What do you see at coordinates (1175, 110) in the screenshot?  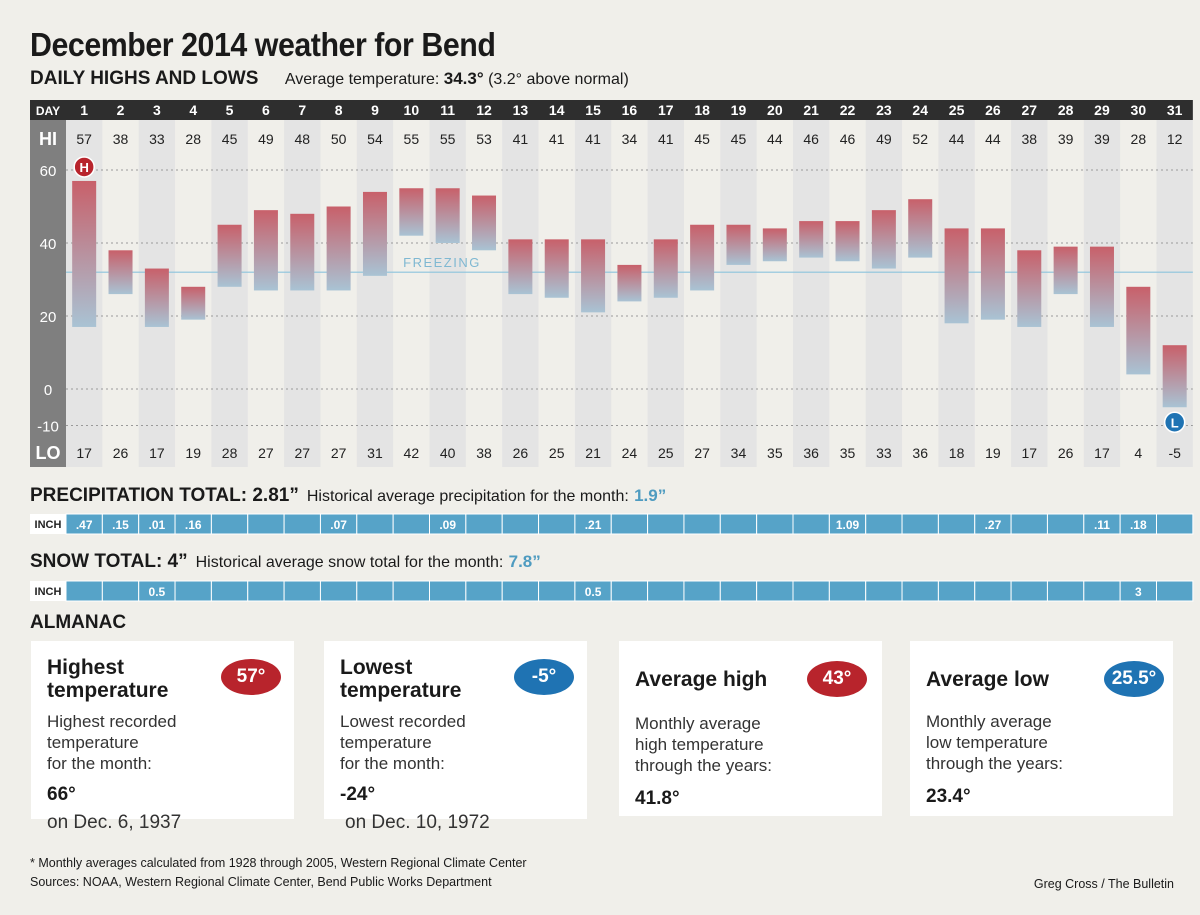 I see `day-number: 31` at bounding box center [1175, 110].